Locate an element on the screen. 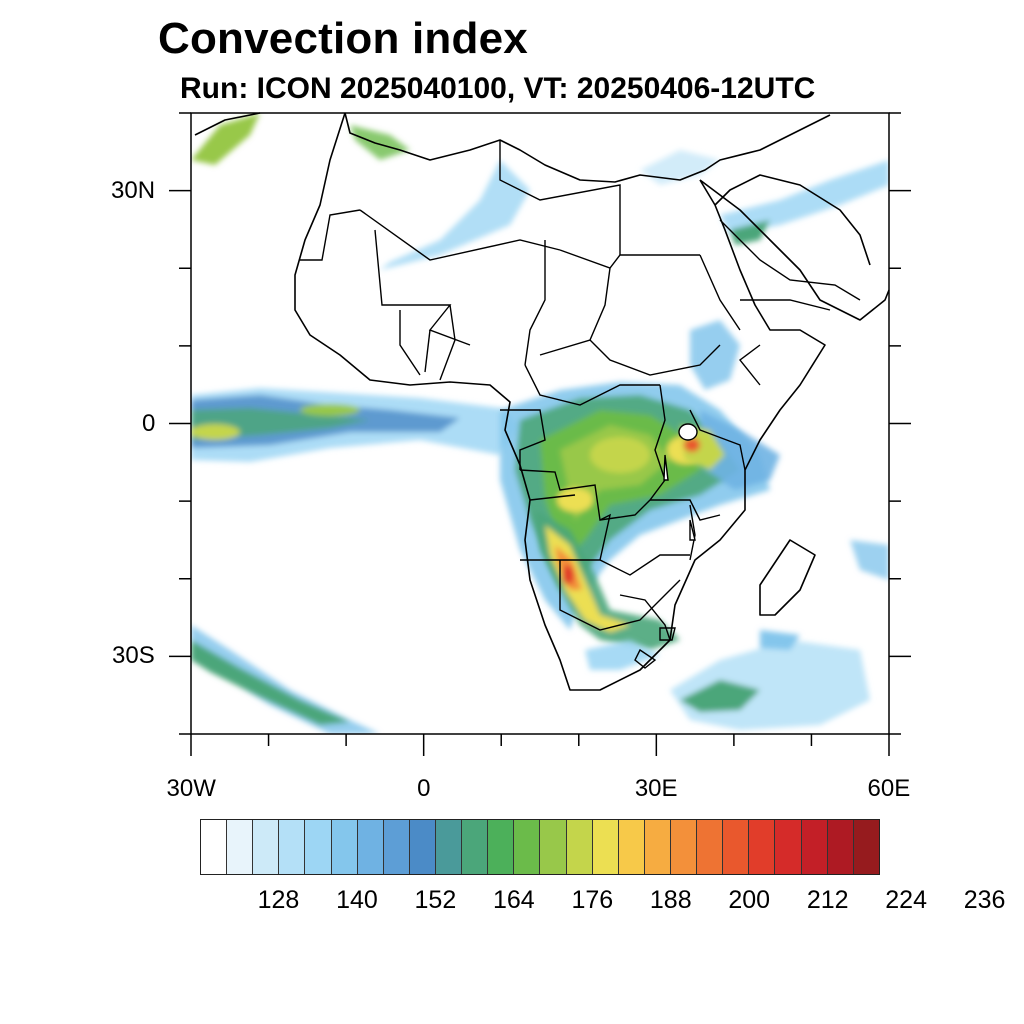 This screenshot has height=1024, width=1024. lon-tick-label: 30E is located at coordinates (656, 788).